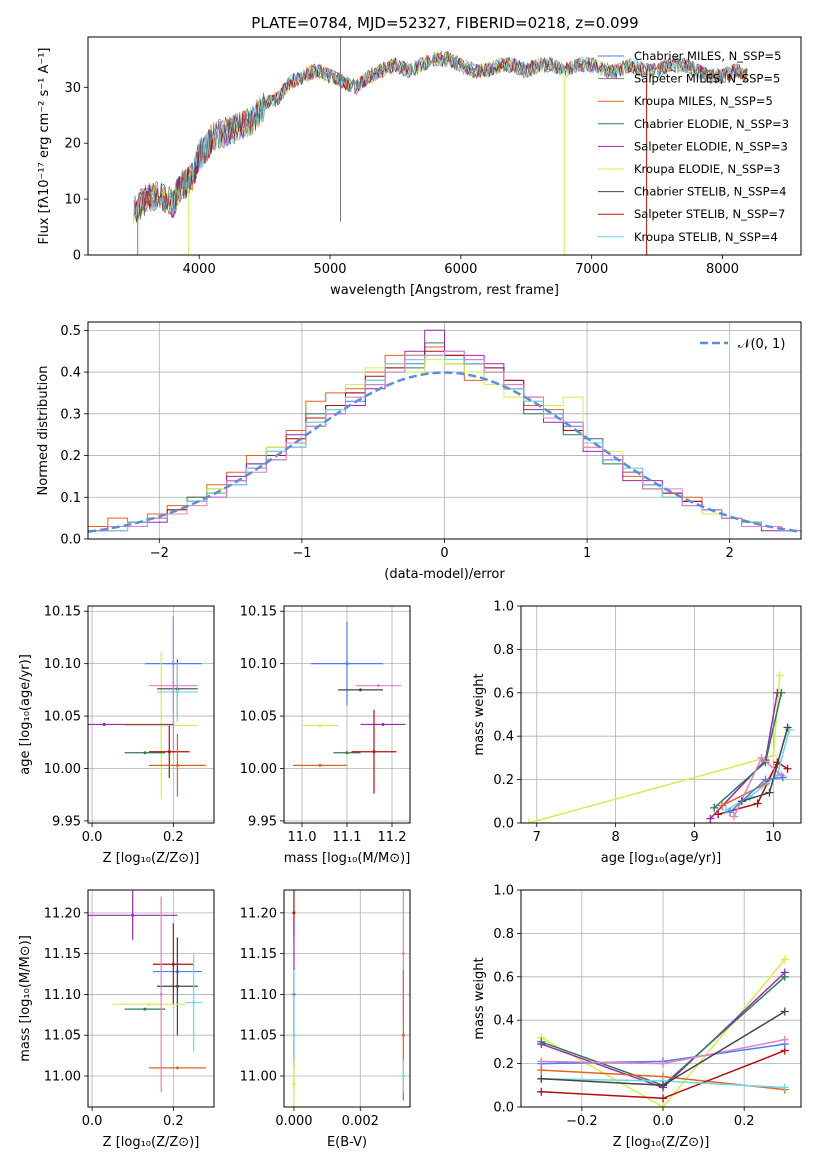 The height and width of the screenshot is (1170, 819). What do you see at coordinates (392, 837) in the screenshot?
I see `tick-label-x: 11.2` at bounding box center [392, 837].